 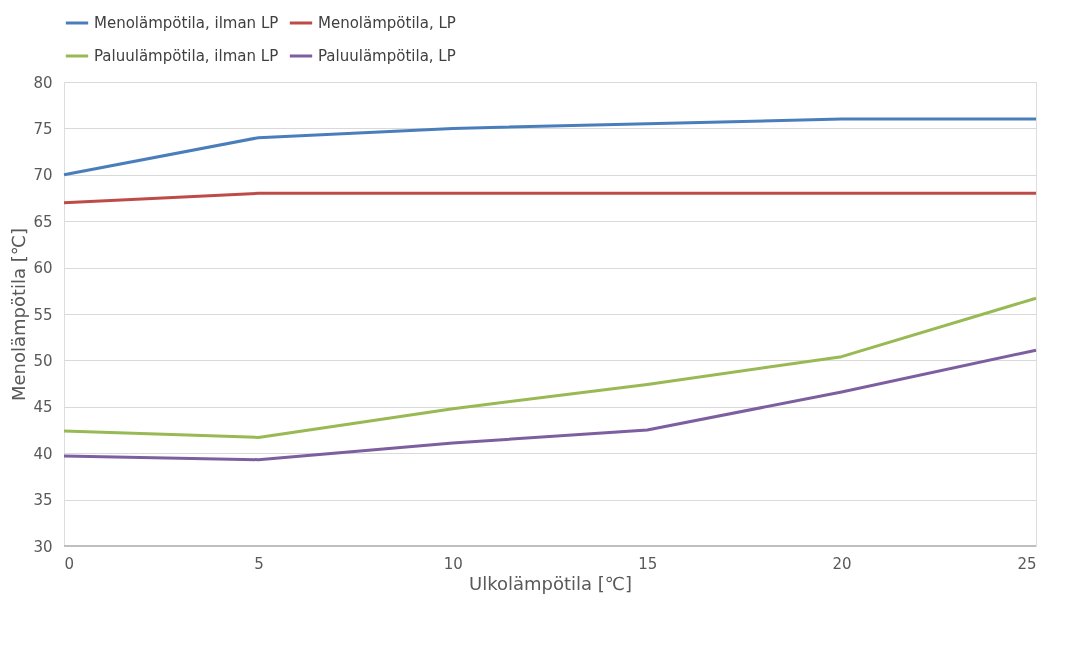 What do you see at coordinates (43, 360) in the screenshot?
I see `y-tick-label: 50` at bounding box center [43, 360].